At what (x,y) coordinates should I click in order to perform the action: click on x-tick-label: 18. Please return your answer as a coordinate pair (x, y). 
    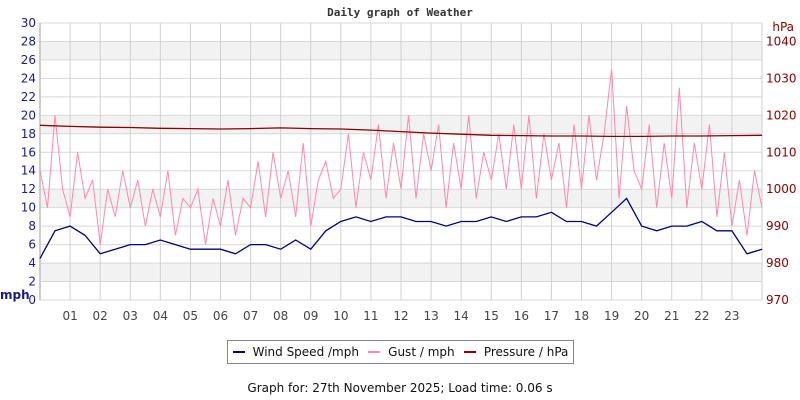
    Looking at the image, I should click on (581, 316).